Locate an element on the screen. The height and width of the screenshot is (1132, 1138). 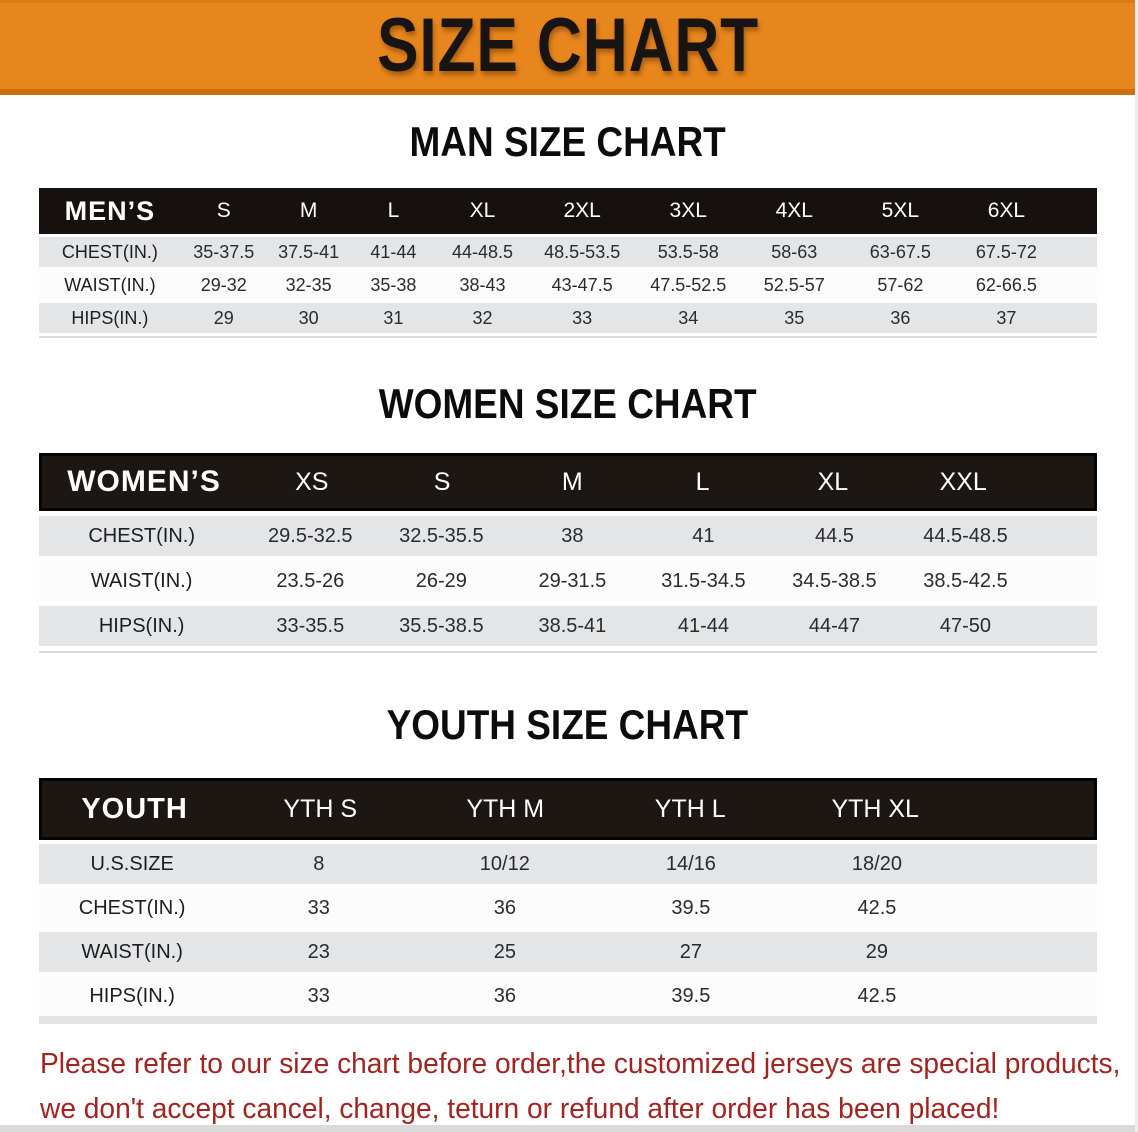
men-size-value: 35 is located at coordinates (794, 317).